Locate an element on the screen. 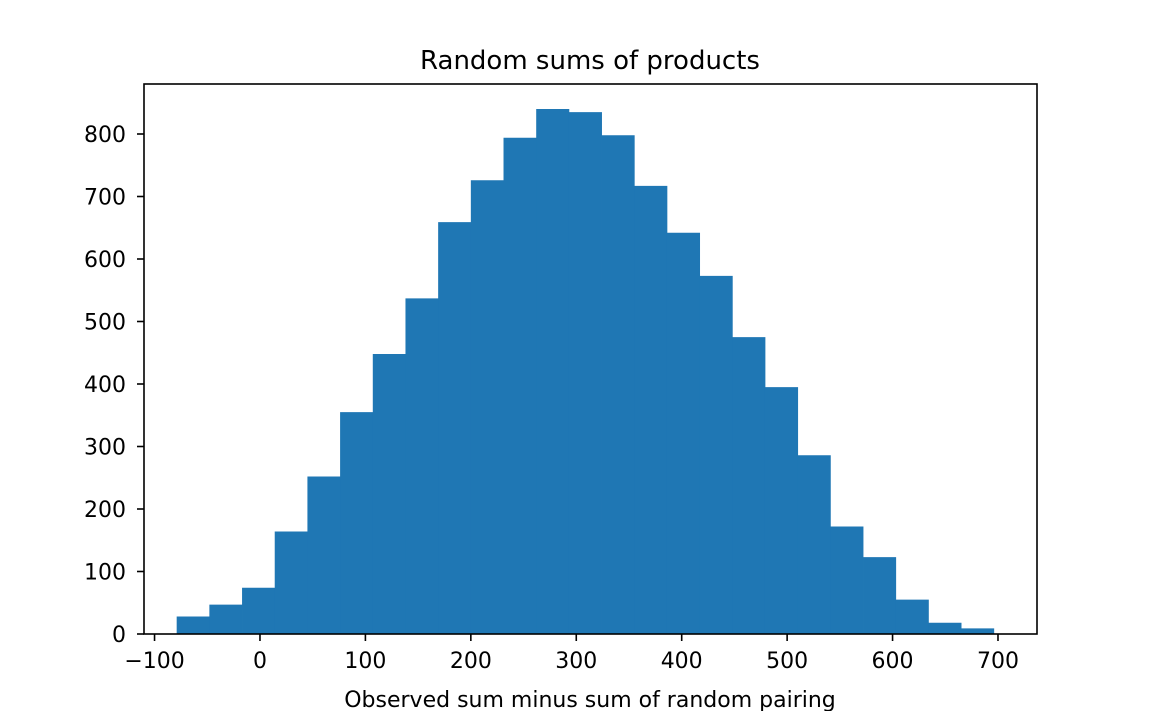 The height and width of the screenshot is (711, 1152). y-axis-ticks: 0 100 200 300 400 500 600 700 800 is located at coordinates (114, 385).